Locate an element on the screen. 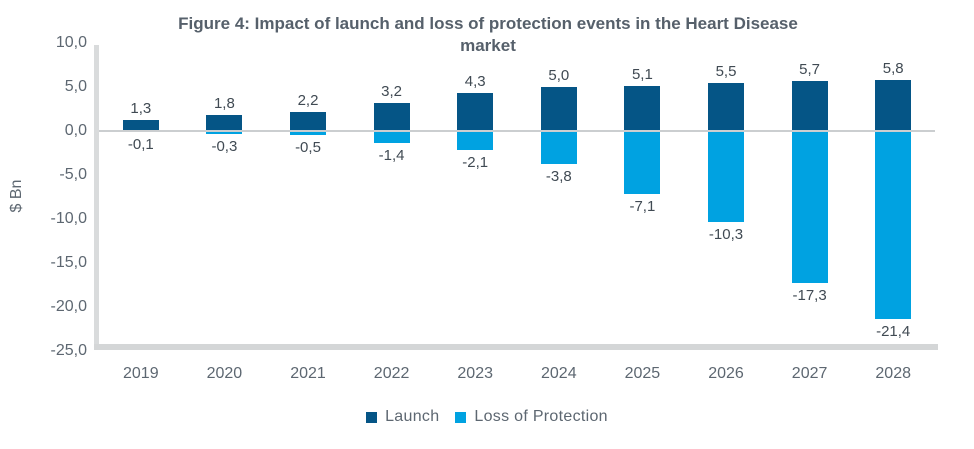 The width and height of the screenshot is (974, 449). data-label-loss-of-protection-2023: -2,1 is located at coordinates (475, 162).